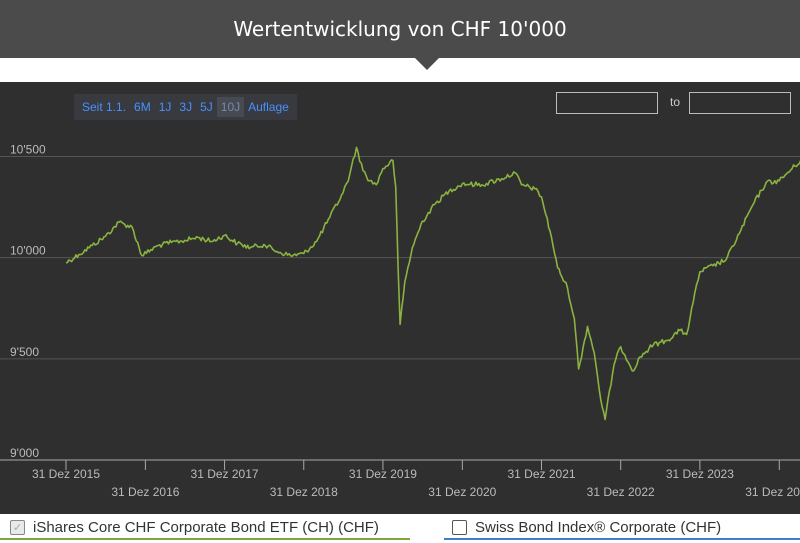 The width and height of the screenshot is (800, 543). What do you see at coordinates (622, 539) in the screenshot?
I see `legend-underline-sbi` at bounding box center [622, 539].